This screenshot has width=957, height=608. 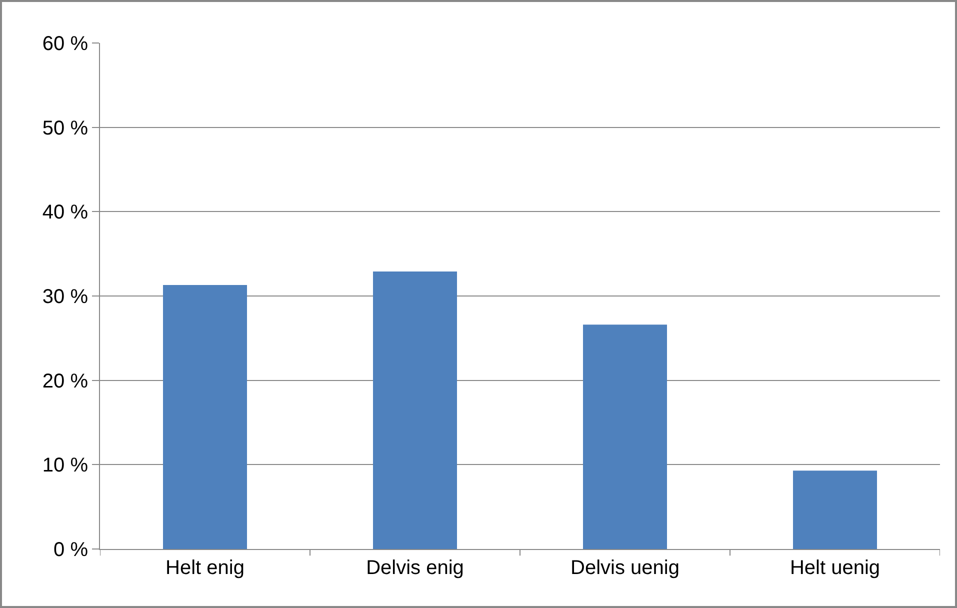 What do you see at coordinates (835, 568) in the screenshot?
I see `x-tick-label: Helt uenig` at bounding box center [835, 568].